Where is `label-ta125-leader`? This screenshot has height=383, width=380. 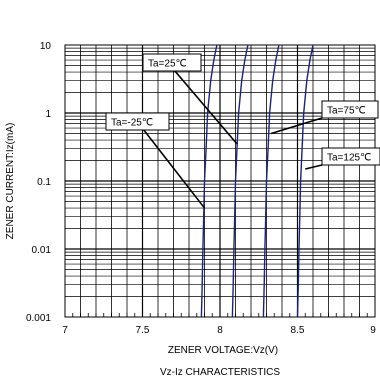 label-ta125-leader is located at coordinates (314, 167).